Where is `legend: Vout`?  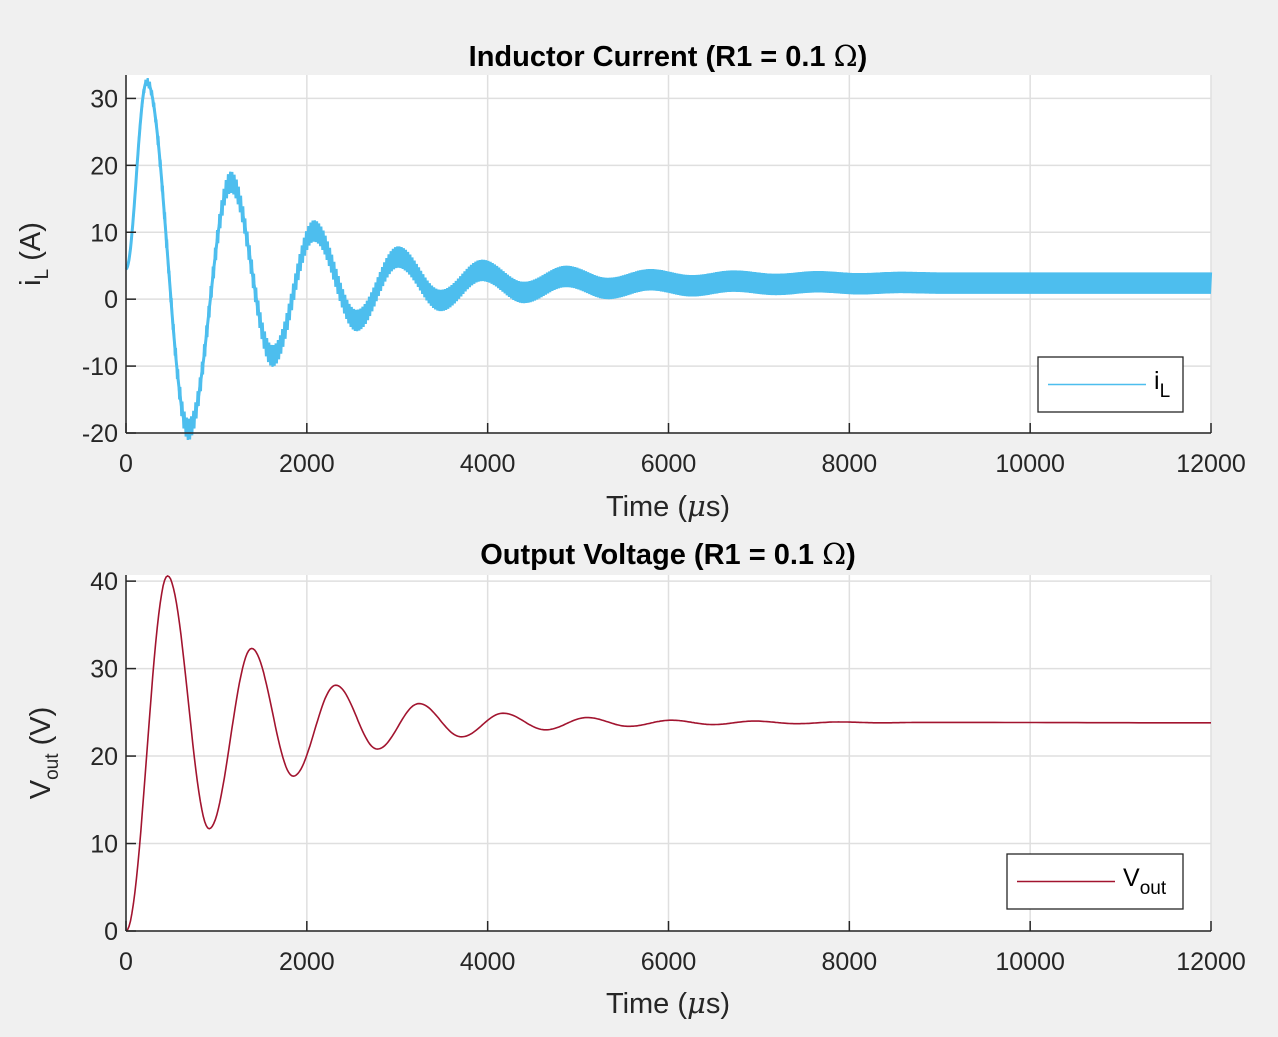
legend: Vout is located at coordinates (1095, 881).